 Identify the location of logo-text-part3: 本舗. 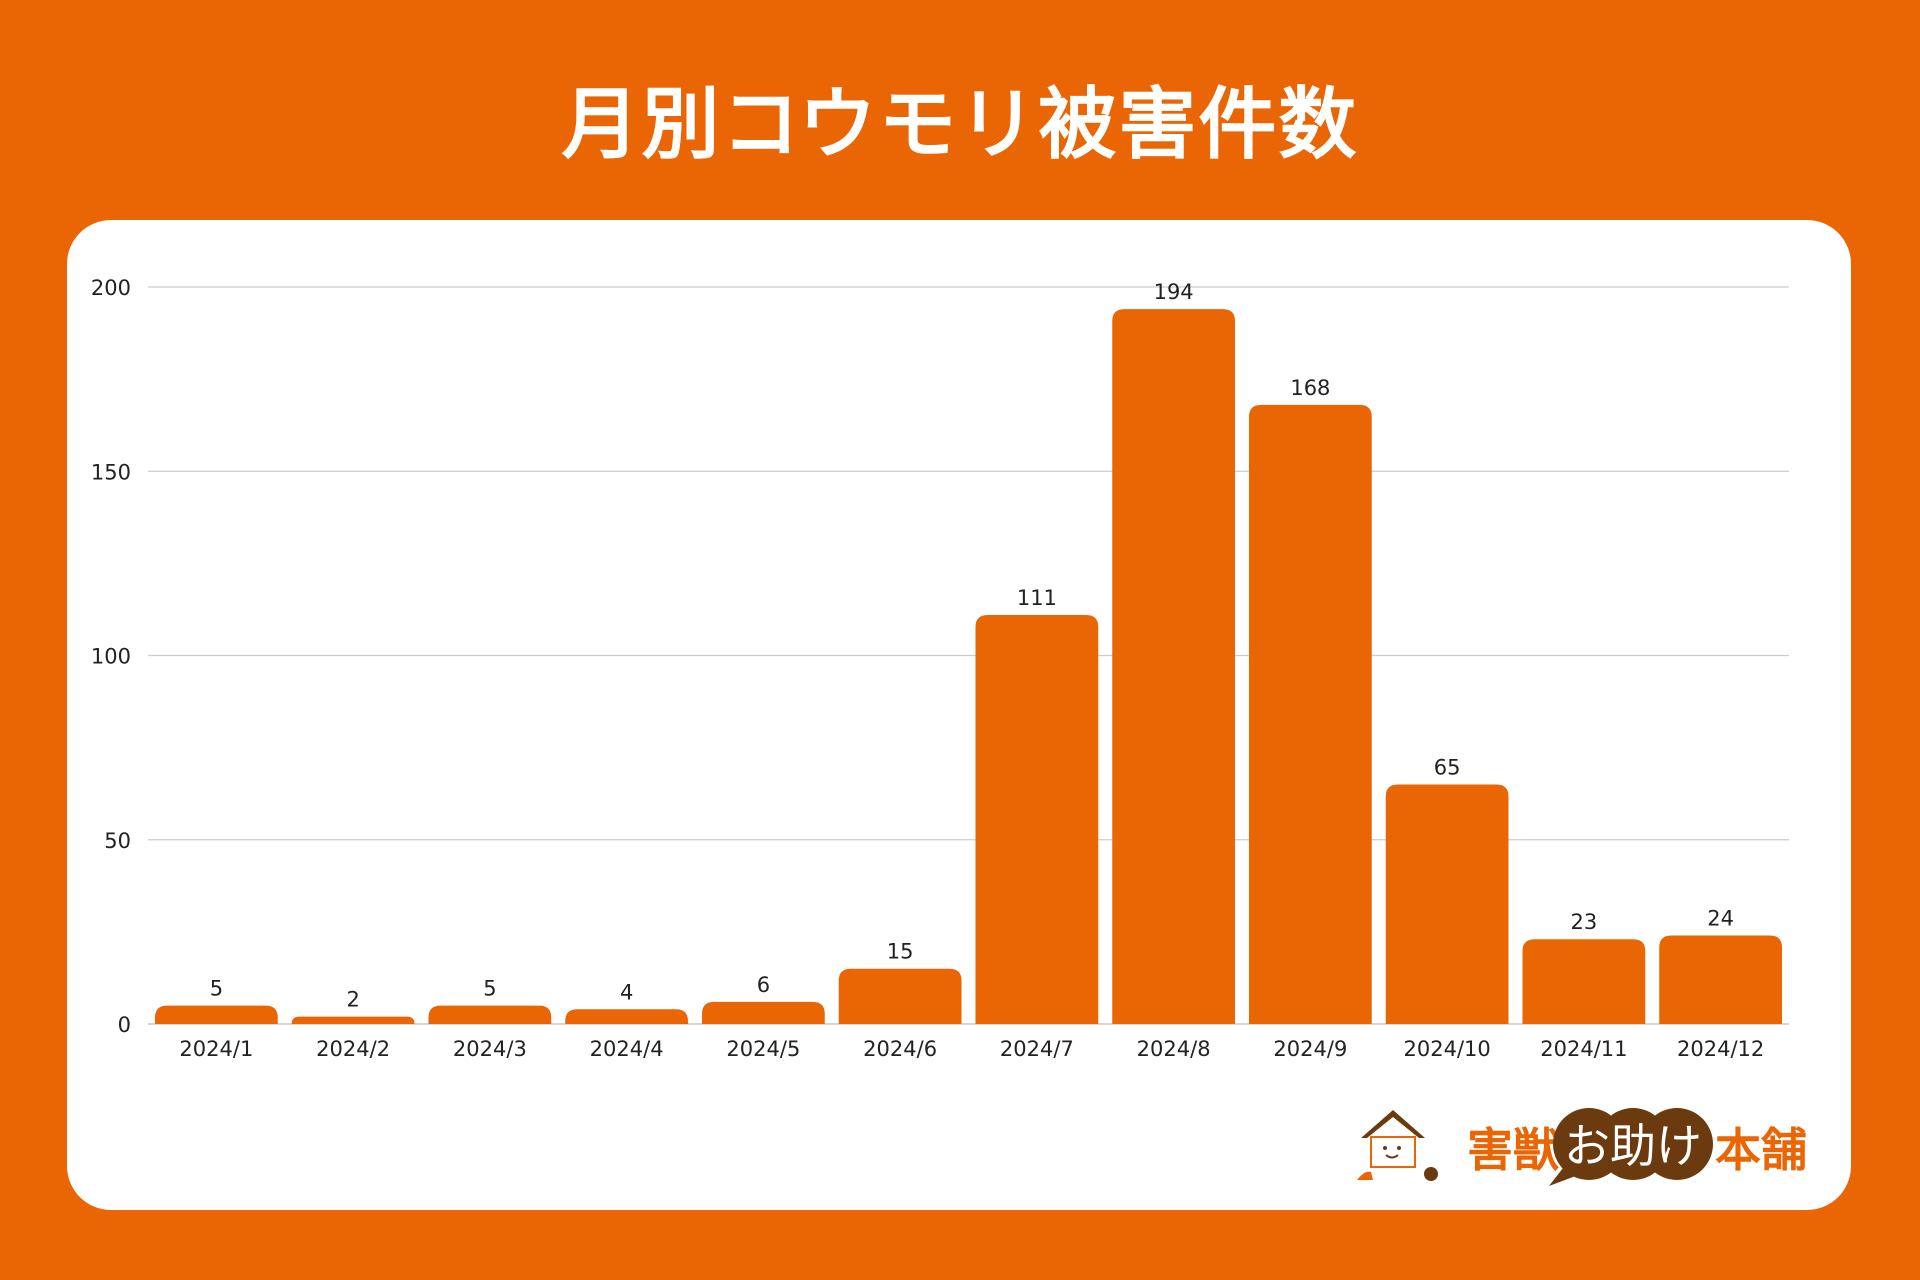
(1761, 1150).